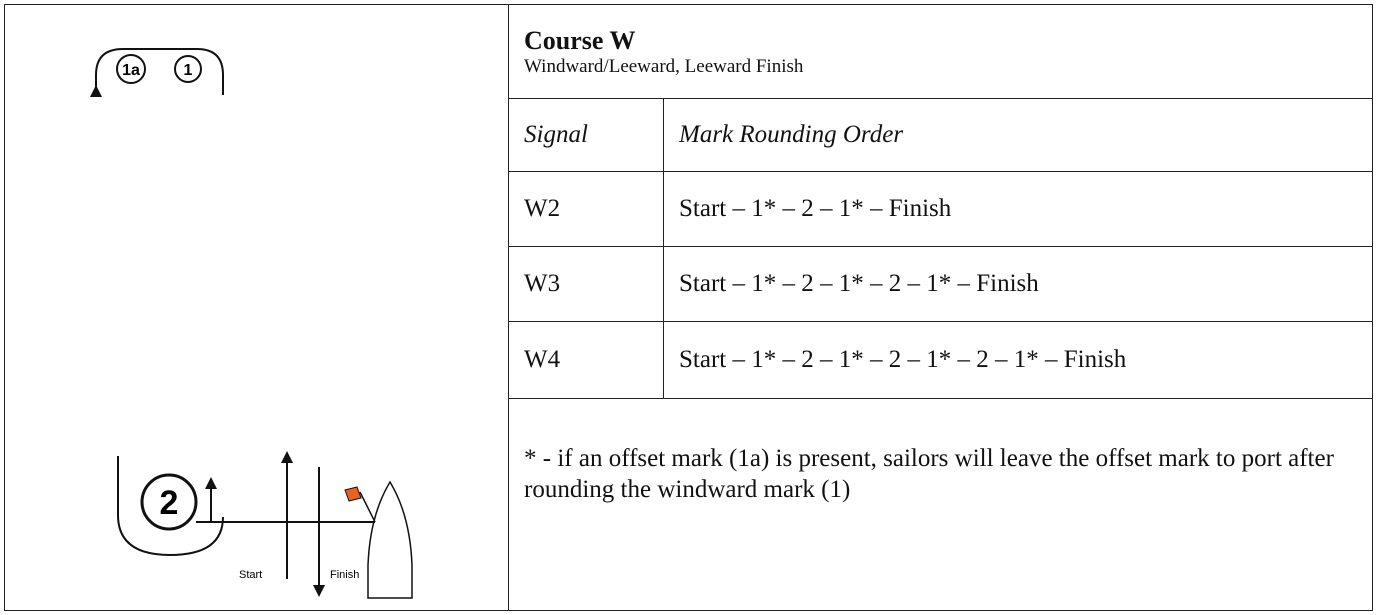  What do you see at coordinates (585, 209) in the screenshot?
I see `signal-cell: W2` at bounding box center [585, 209].